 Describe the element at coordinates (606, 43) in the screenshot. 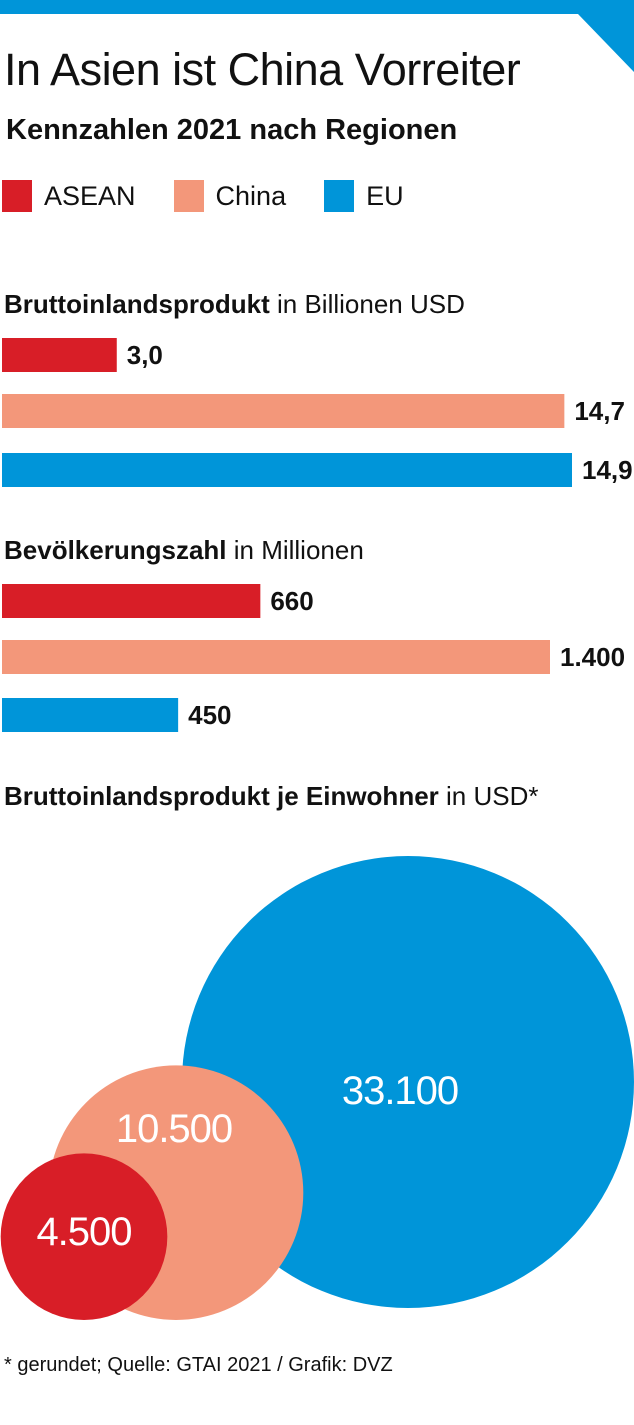

I see `corner-fold-icon` at that location.